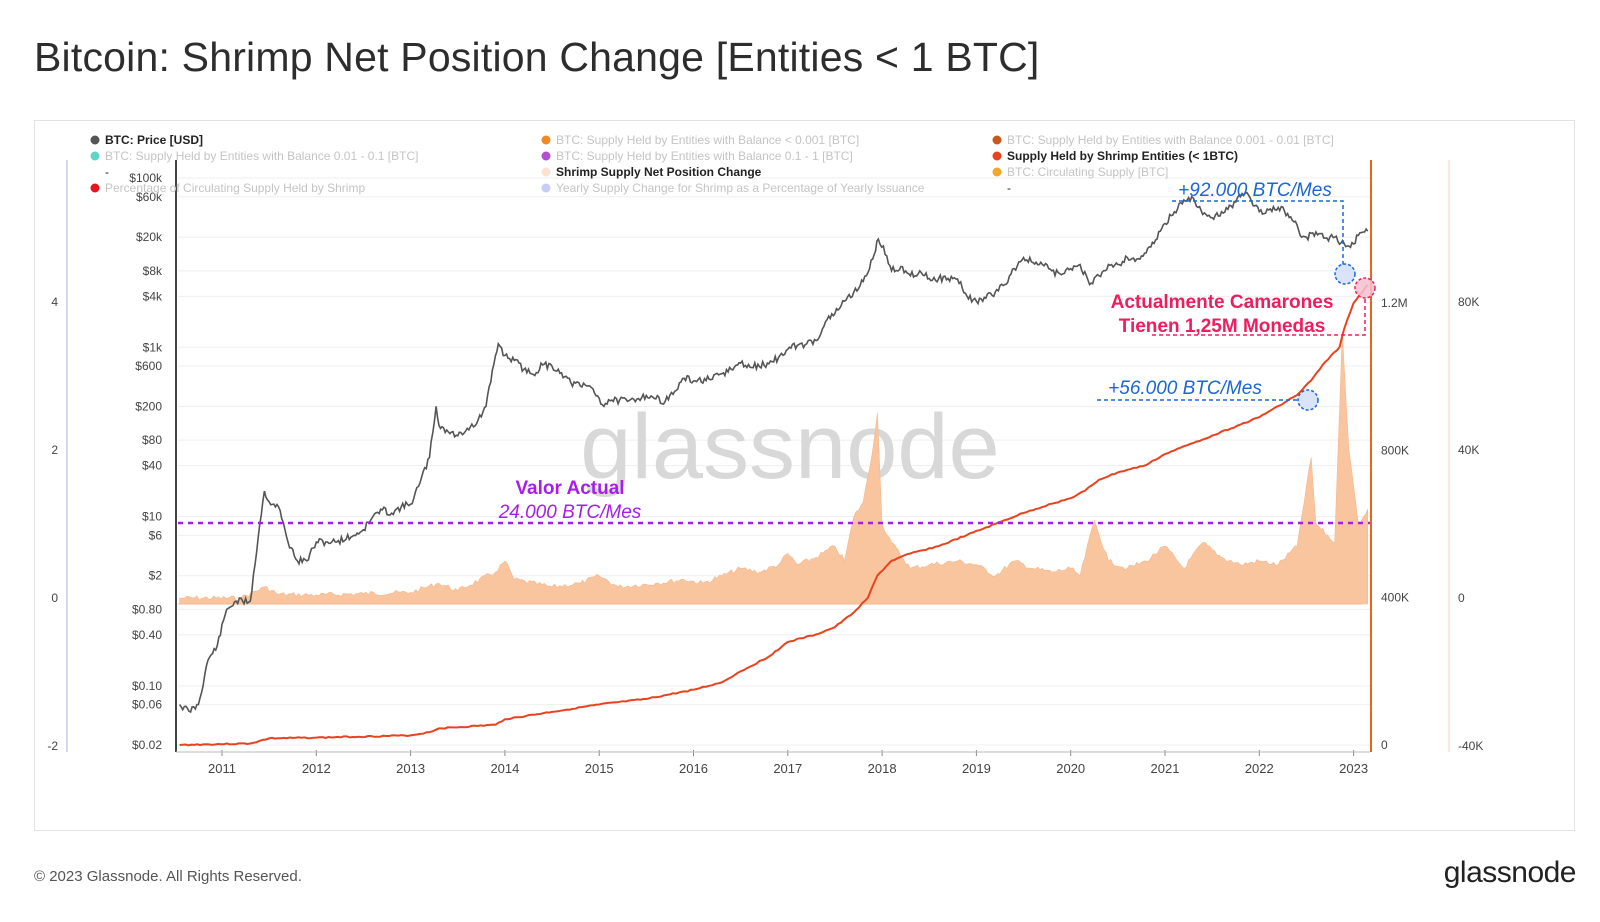 This screenshot has width=1600, height=922. What do you see at coordinates (1470, 746) in the screenshot?
I see `net-change-tick-label: -40K` at bounding box center [1470, 746].